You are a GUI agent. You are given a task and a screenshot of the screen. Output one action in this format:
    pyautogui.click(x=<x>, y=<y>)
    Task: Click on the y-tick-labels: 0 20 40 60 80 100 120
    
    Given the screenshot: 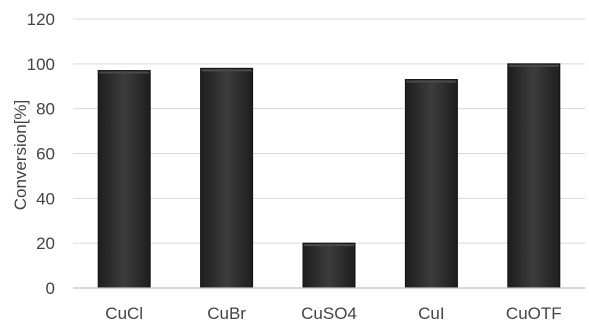 What is the action you would take?
    pyautogui.click(x=41, y=154)
    